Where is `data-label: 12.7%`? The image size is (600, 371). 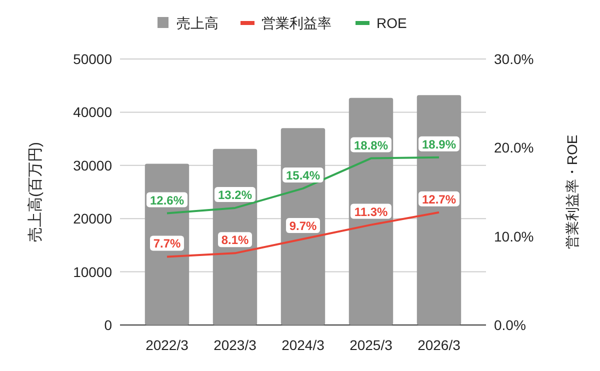 data-label: 12.7% is located at coordinates (439, 199).